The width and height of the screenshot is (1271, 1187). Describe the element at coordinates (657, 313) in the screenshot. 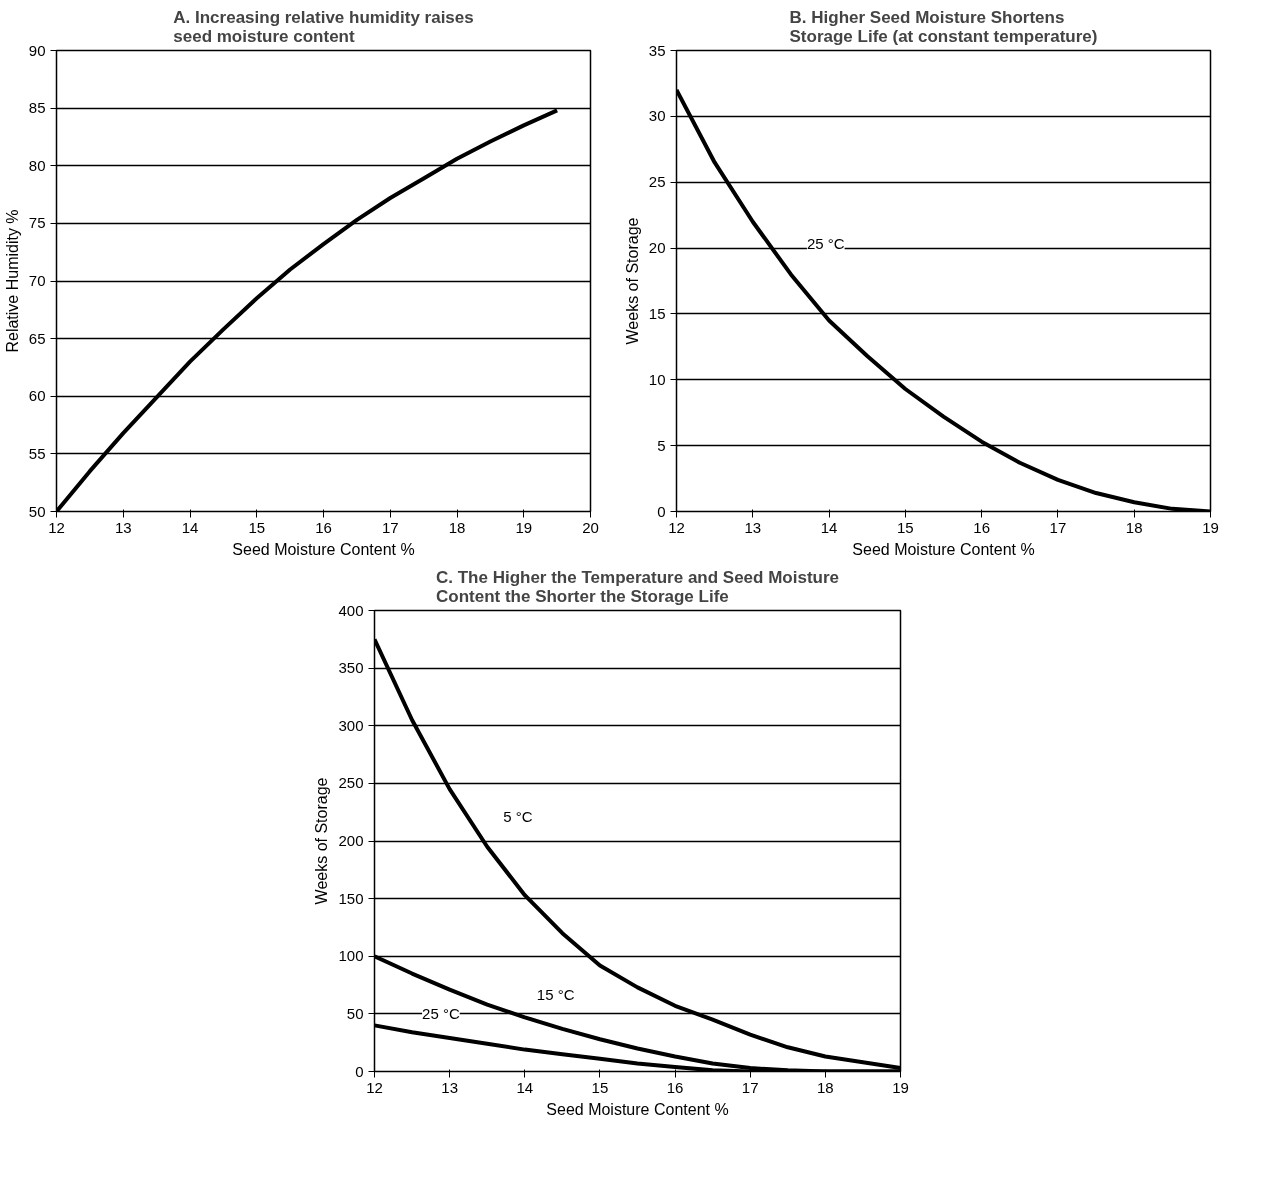

I see `y-tick-label: 15` at that location.